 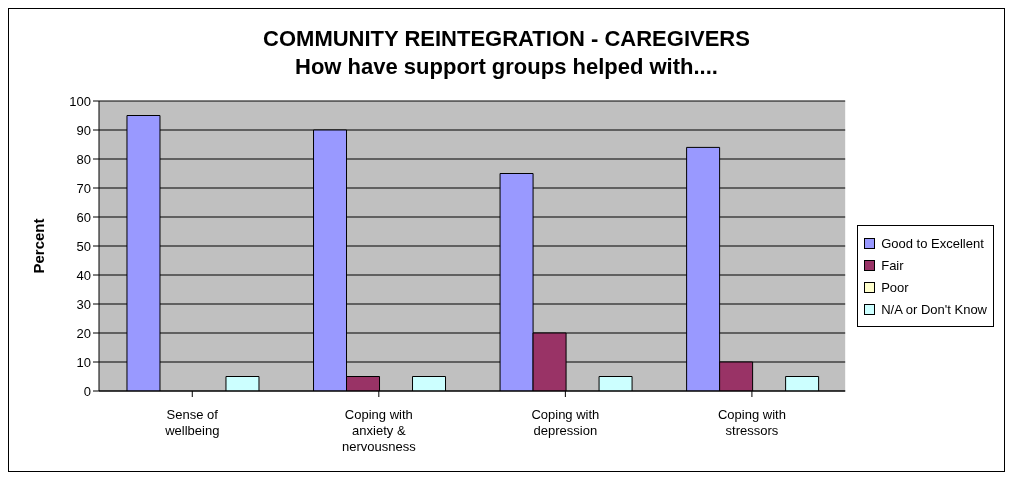 I want to click on chart-title: COMMUNITY REINTEGRATION - CAREGIVERS, so click(x=506, y=39).